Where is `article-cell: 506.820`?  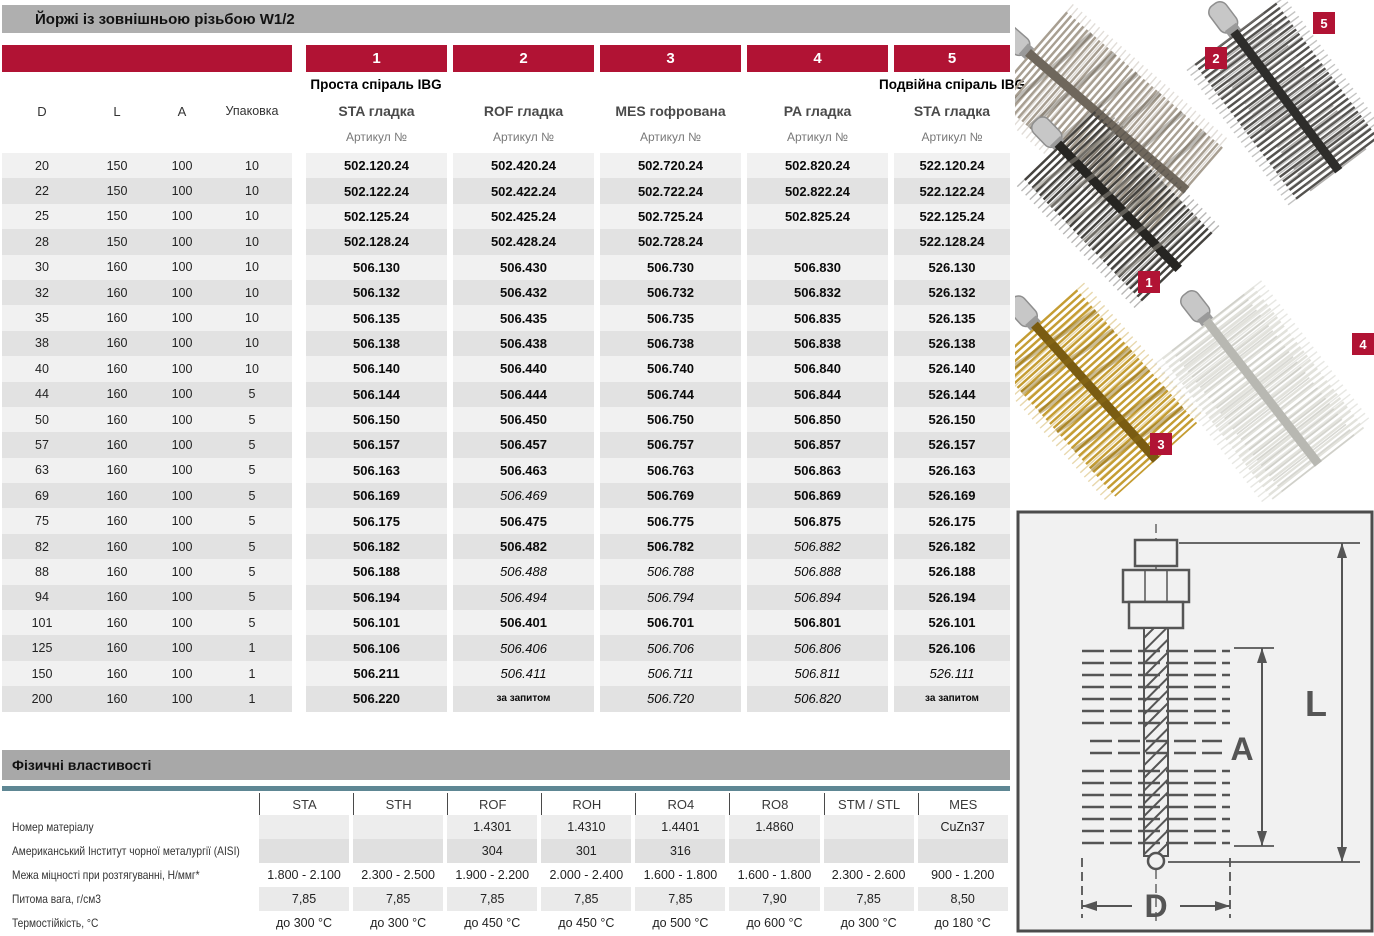
article-cell: 506.820 is located at coordinates (817, 699).